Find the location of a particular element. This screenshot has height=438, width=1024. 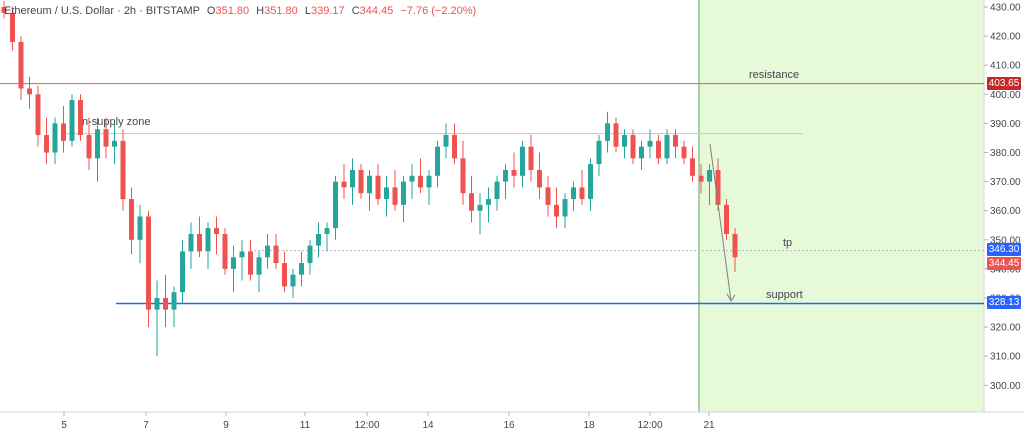

time-tick-label: 5 is located at coordinates (64, 425).